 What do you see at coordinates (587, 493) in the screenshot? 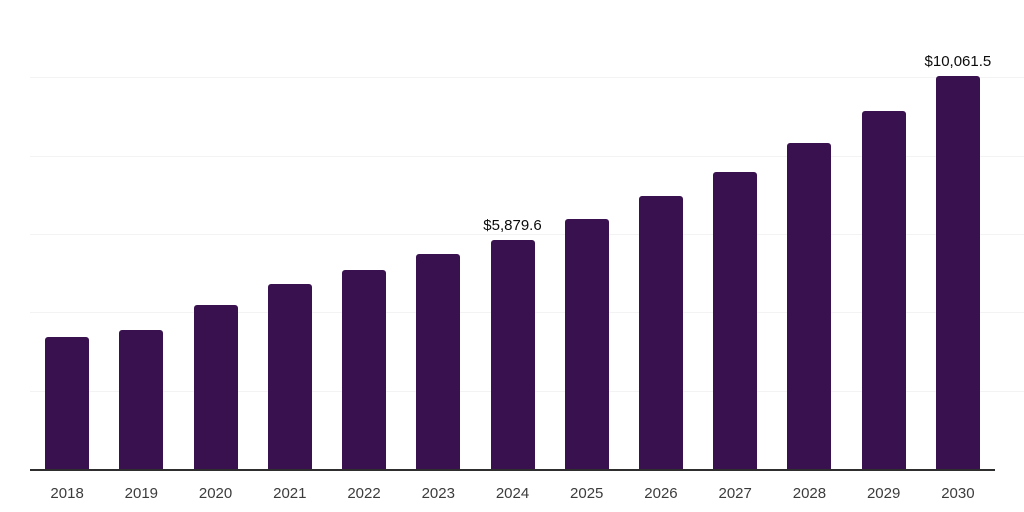
I see `x-tick-2025: 2025` at bounding box center [587, 493].